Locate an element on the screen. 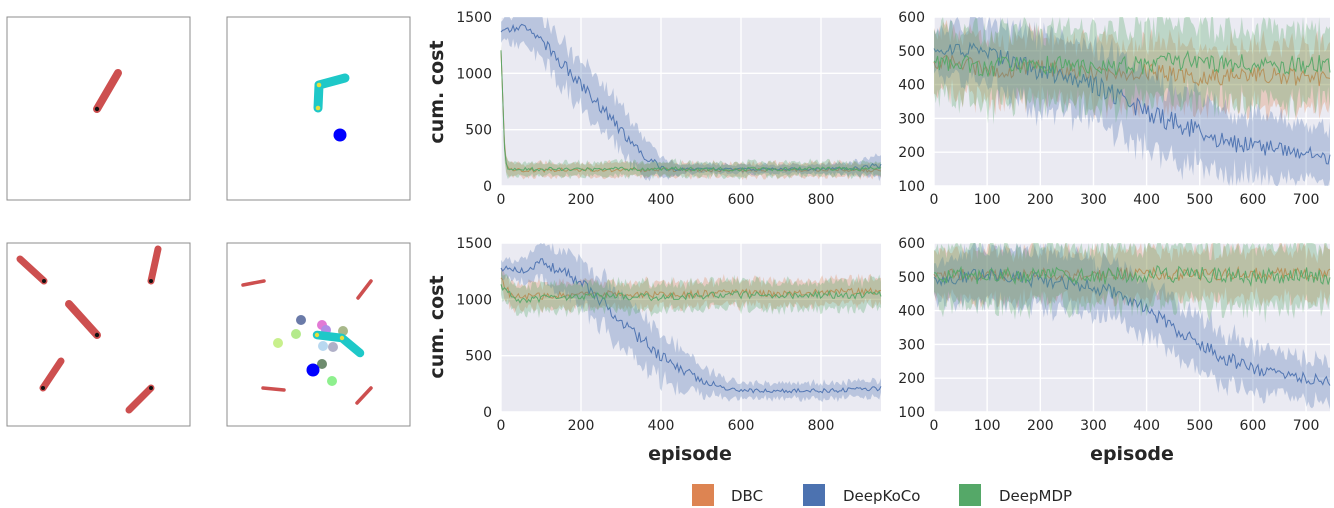  goal-marker is located at coordinates (313, 370).